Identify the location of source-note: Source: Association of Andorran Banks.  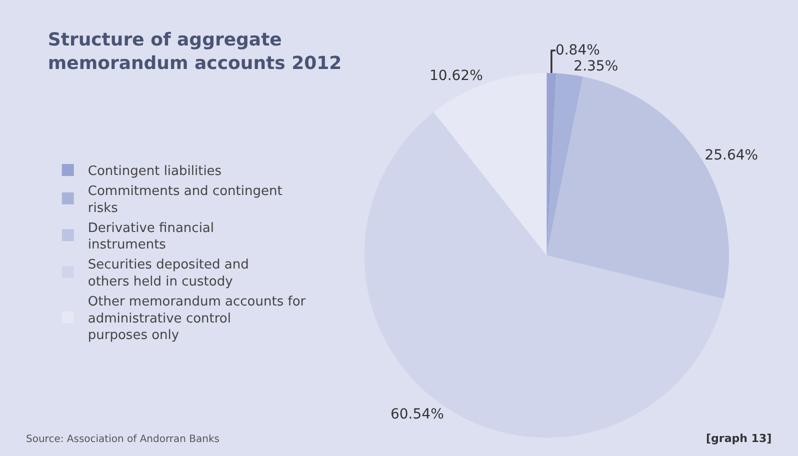
(123, 439).